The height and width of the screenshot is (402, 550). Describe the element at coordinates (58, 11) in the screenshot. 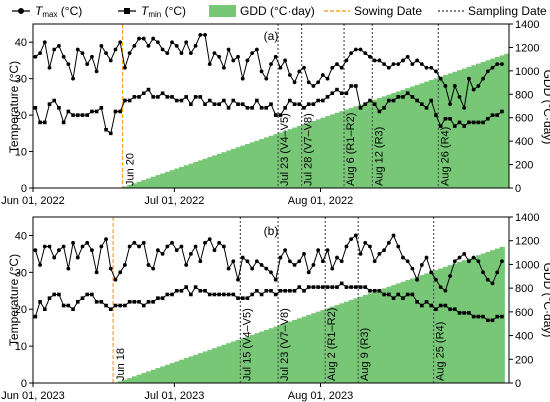

I see `legend-tmax-label: Tmax (°C)` at that location.